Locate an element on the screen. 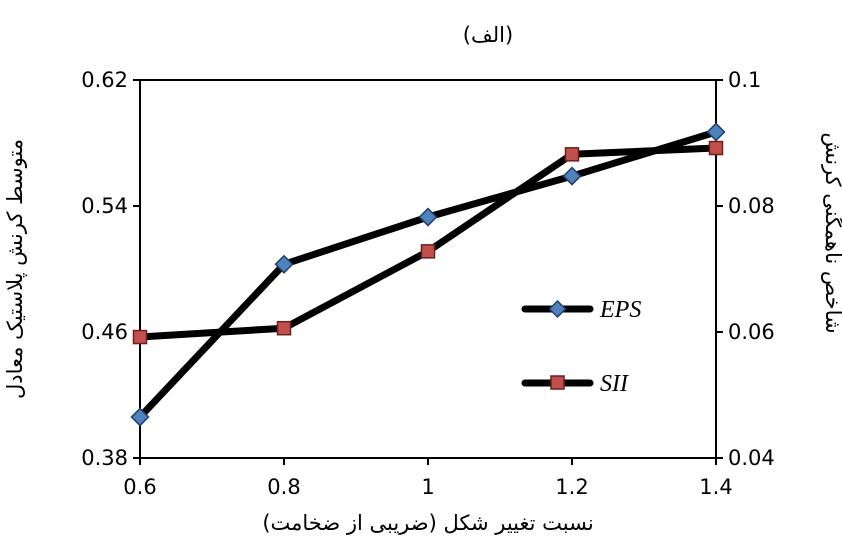 The width and height of the screenshot is (842, 537). legend-eps-marker is located at coordinates (557, 309).